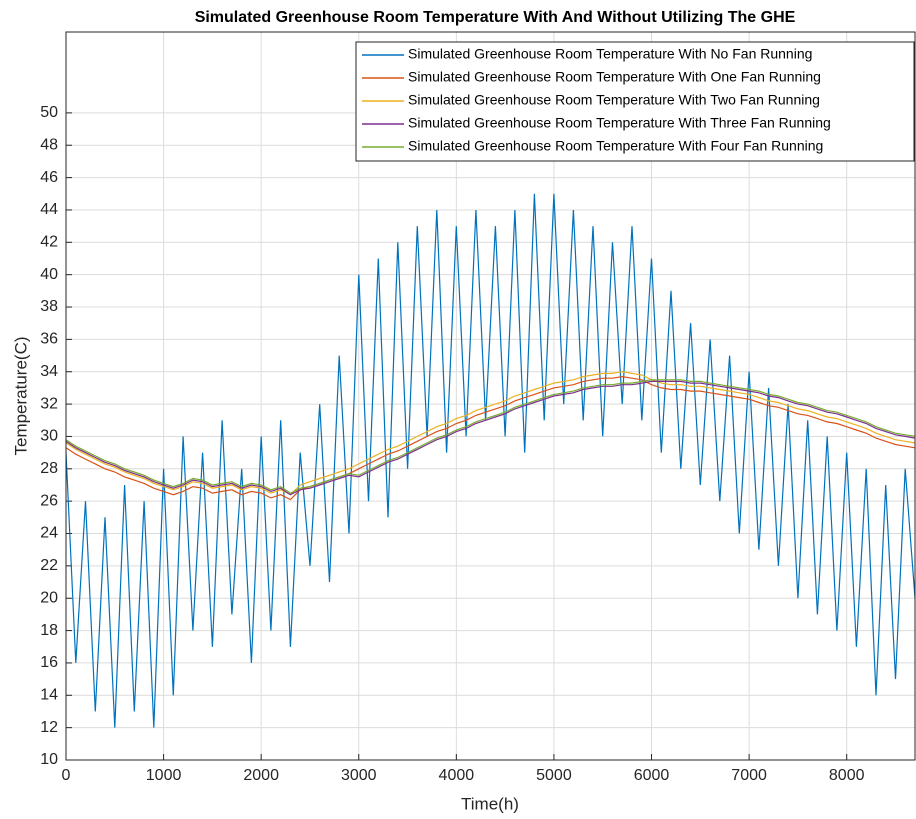 This screenshot has width=916, height=819. What do you see at coordinates (49, 468) in the screenshot?
I see `y-tick-label: 28` at bounding box center [49, 468].